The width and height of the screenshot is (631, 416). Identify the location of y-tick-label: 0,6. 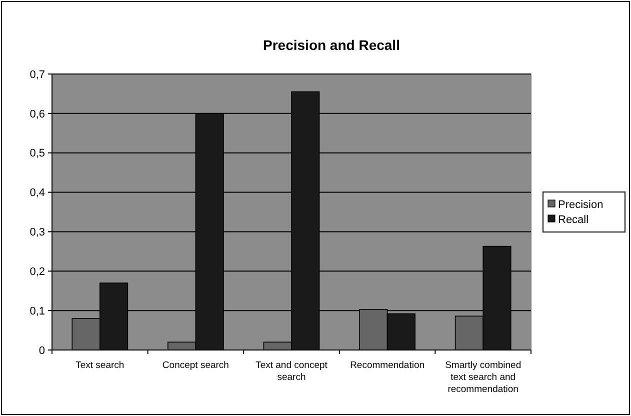
(37, 114).